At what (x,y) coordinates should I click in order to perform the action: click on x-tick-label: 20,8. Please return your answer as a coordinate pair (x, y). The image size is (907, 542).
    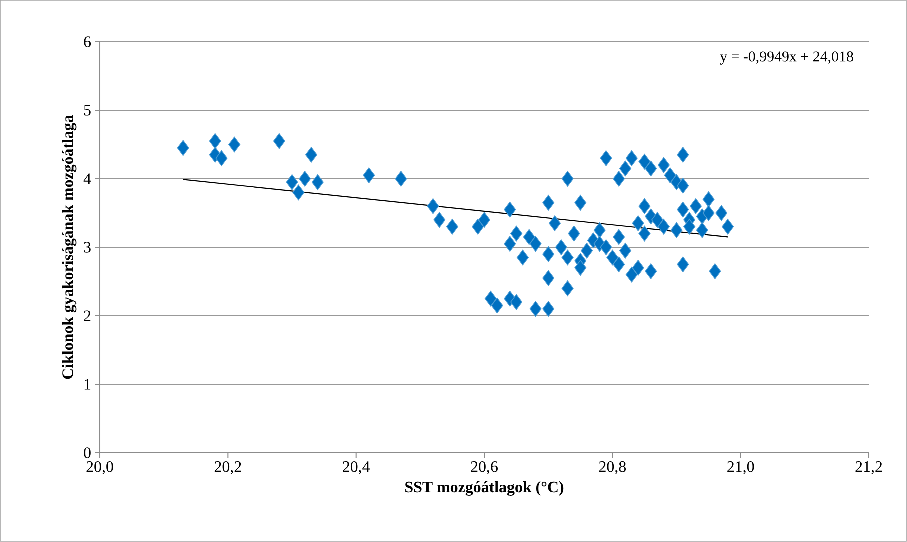
    Looking at the image, I should click on (612, 468).